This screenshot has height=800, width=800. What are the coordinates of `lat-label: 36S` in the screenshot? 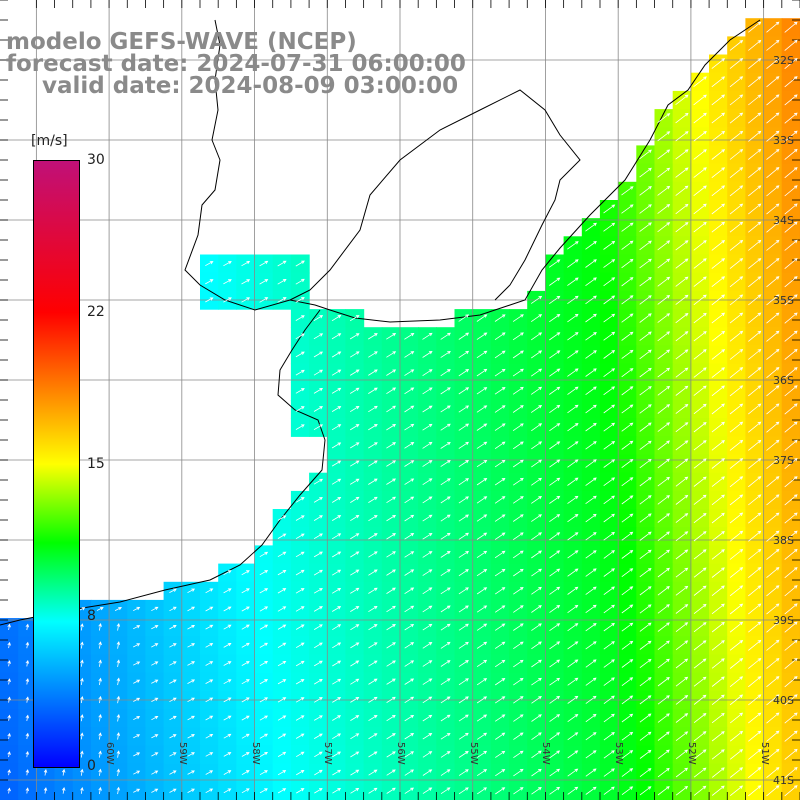 It's located at (783, 380).